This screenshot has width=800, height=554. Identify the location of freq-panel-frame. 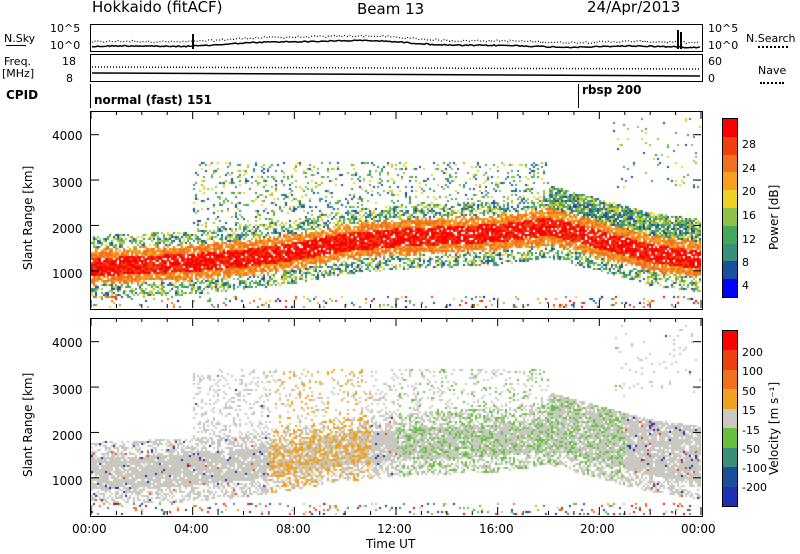
(396, 68).